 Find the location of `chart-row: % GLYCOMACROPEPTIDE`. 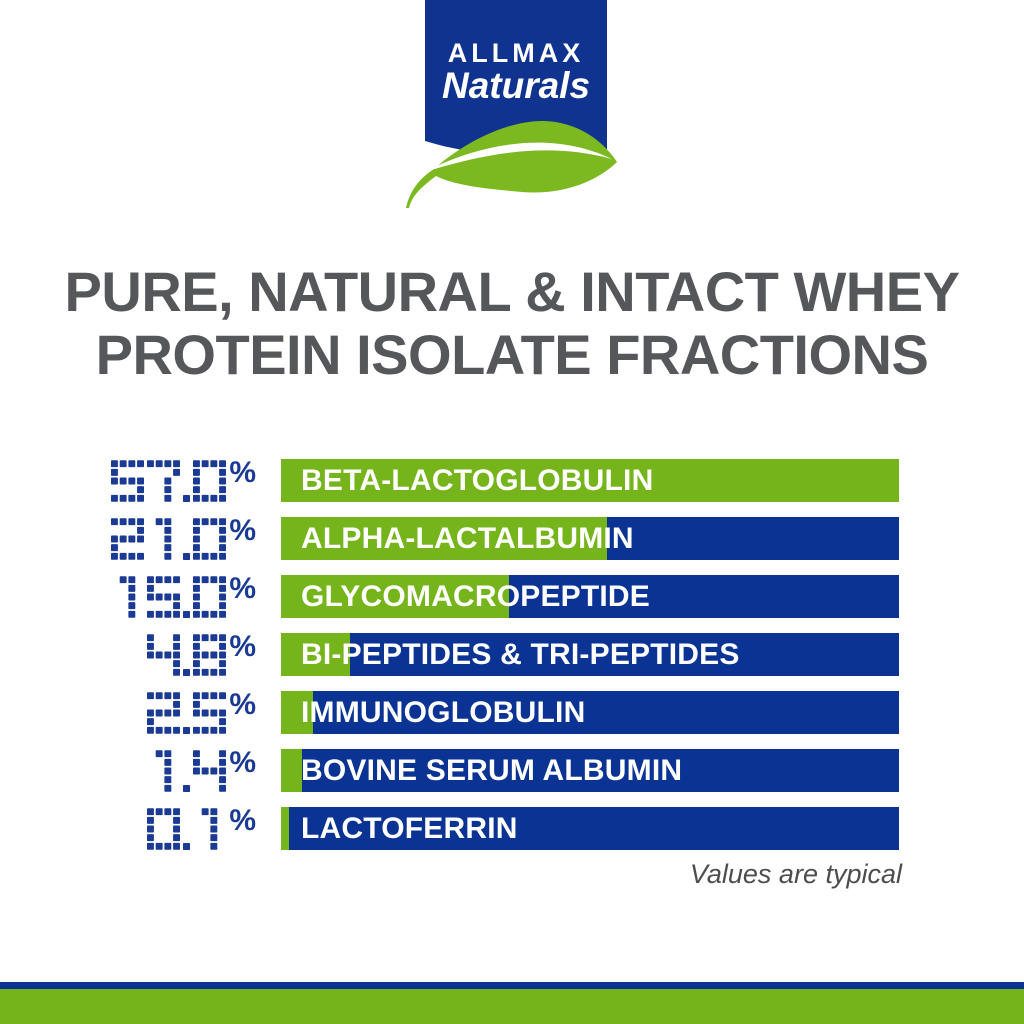

chart-row: % GLYCOMACROPEPTIDE is located at coordinates (497, 594).